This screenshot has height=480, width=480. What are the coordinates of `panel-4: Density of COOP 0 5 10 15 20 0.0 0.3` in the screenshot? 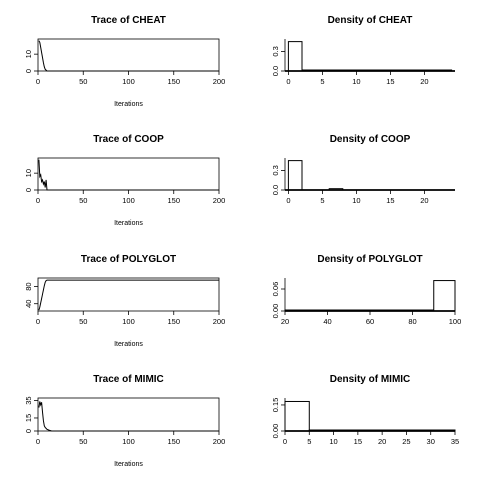 It's located at (363, 169).